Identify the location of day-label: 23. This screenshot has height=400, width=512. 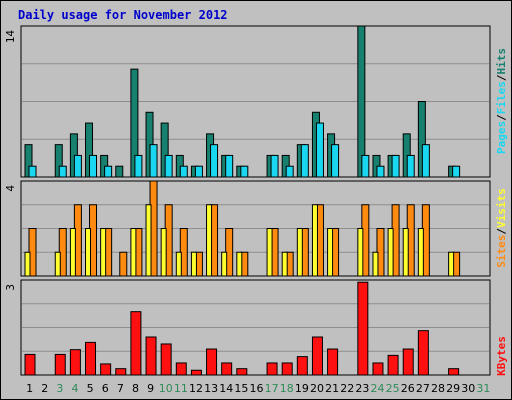
(362, 388).